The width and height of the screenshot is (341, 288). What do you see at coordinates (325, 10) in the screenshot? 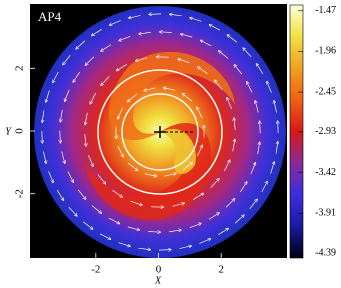
I see `colorbar-tick-label: -1.47` at bounding box center [325, 10].